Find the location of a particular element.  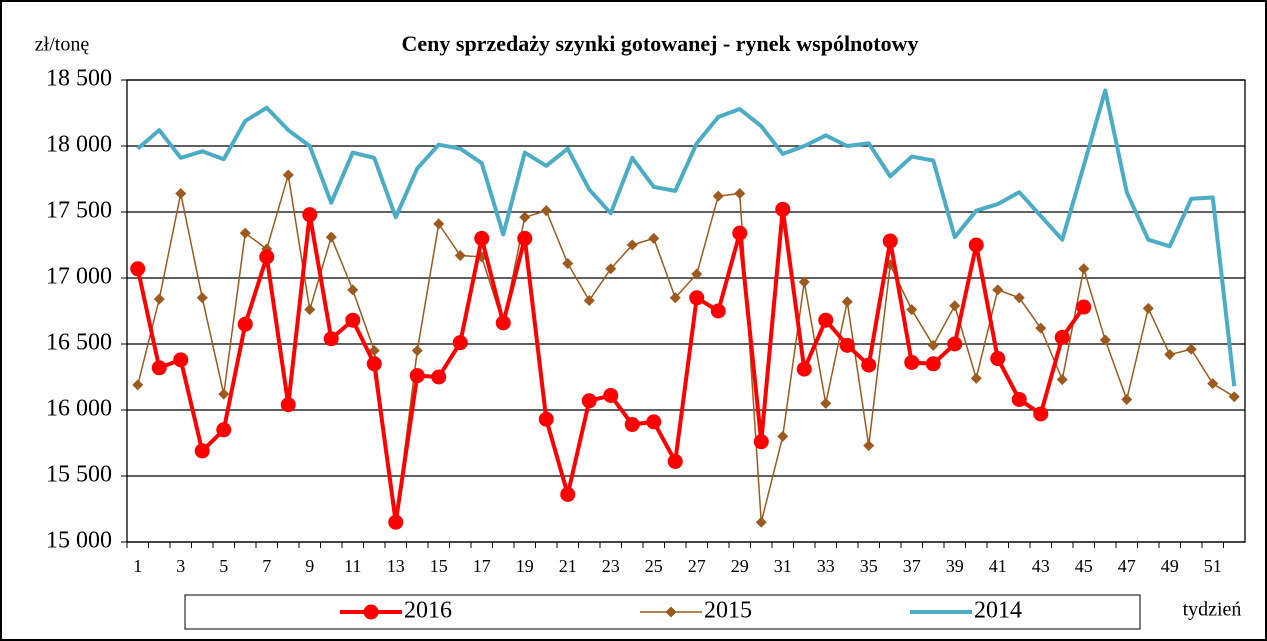

x-tick-label: 35 is located at coordinates (869, 566).